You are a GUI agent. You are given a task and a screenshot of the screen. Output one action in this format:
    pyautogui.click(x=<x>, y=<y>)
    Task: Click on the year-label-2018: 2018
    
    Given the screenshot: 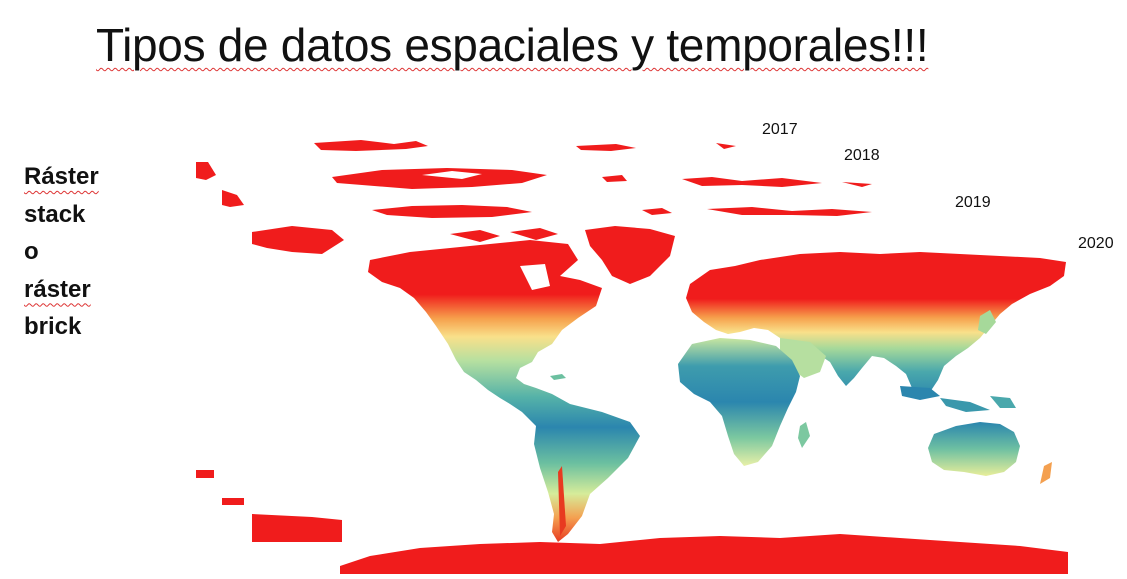 What is the action you would take?
    pyautogui.click(x=862, y=155)
    